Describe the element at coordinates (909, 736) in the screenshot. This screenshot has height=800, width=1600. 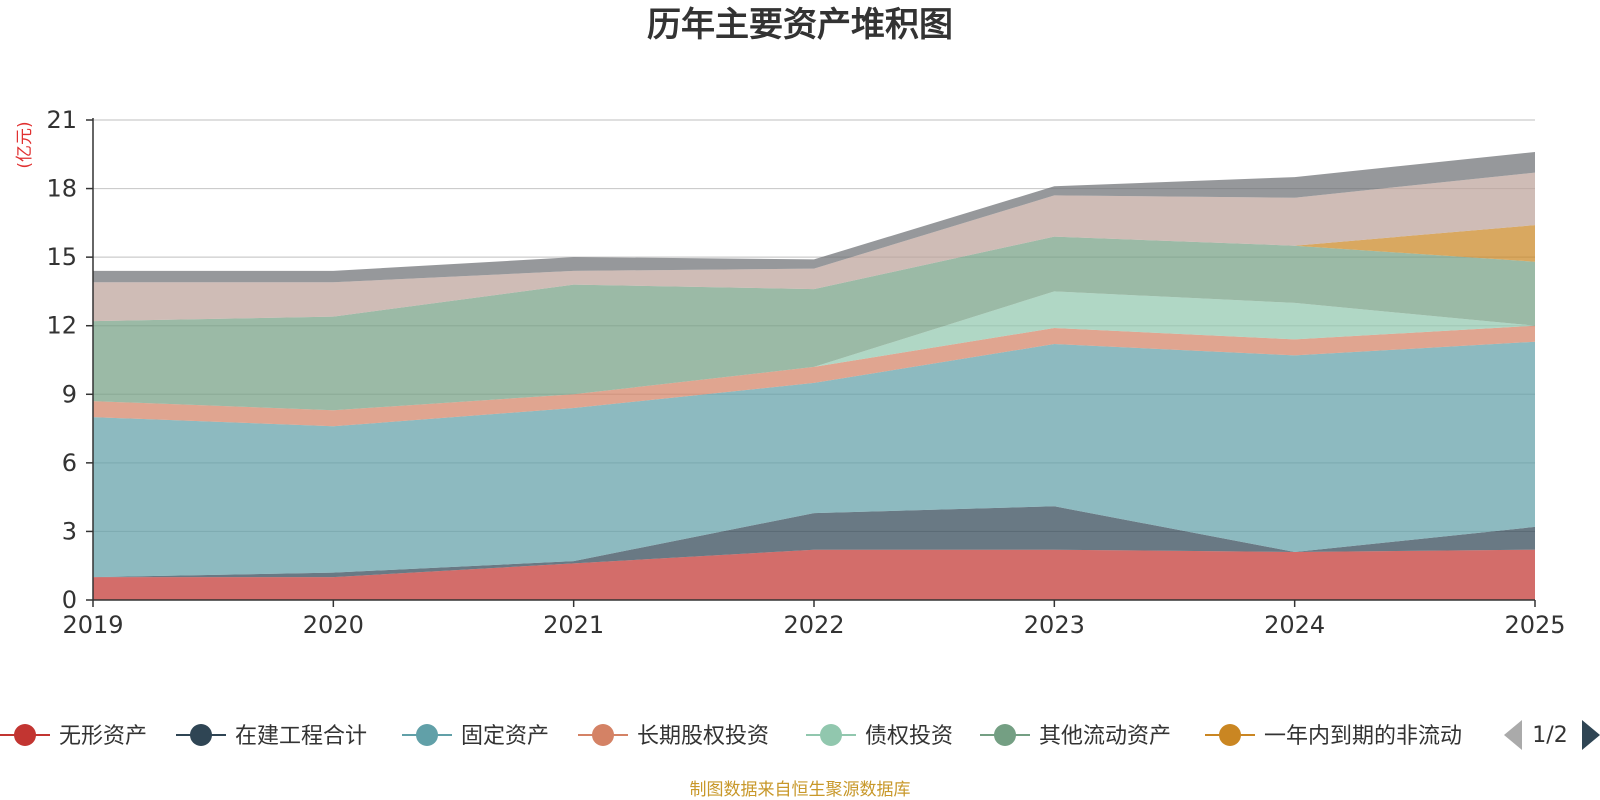
I see `legend-label: 债权投资` at that location.